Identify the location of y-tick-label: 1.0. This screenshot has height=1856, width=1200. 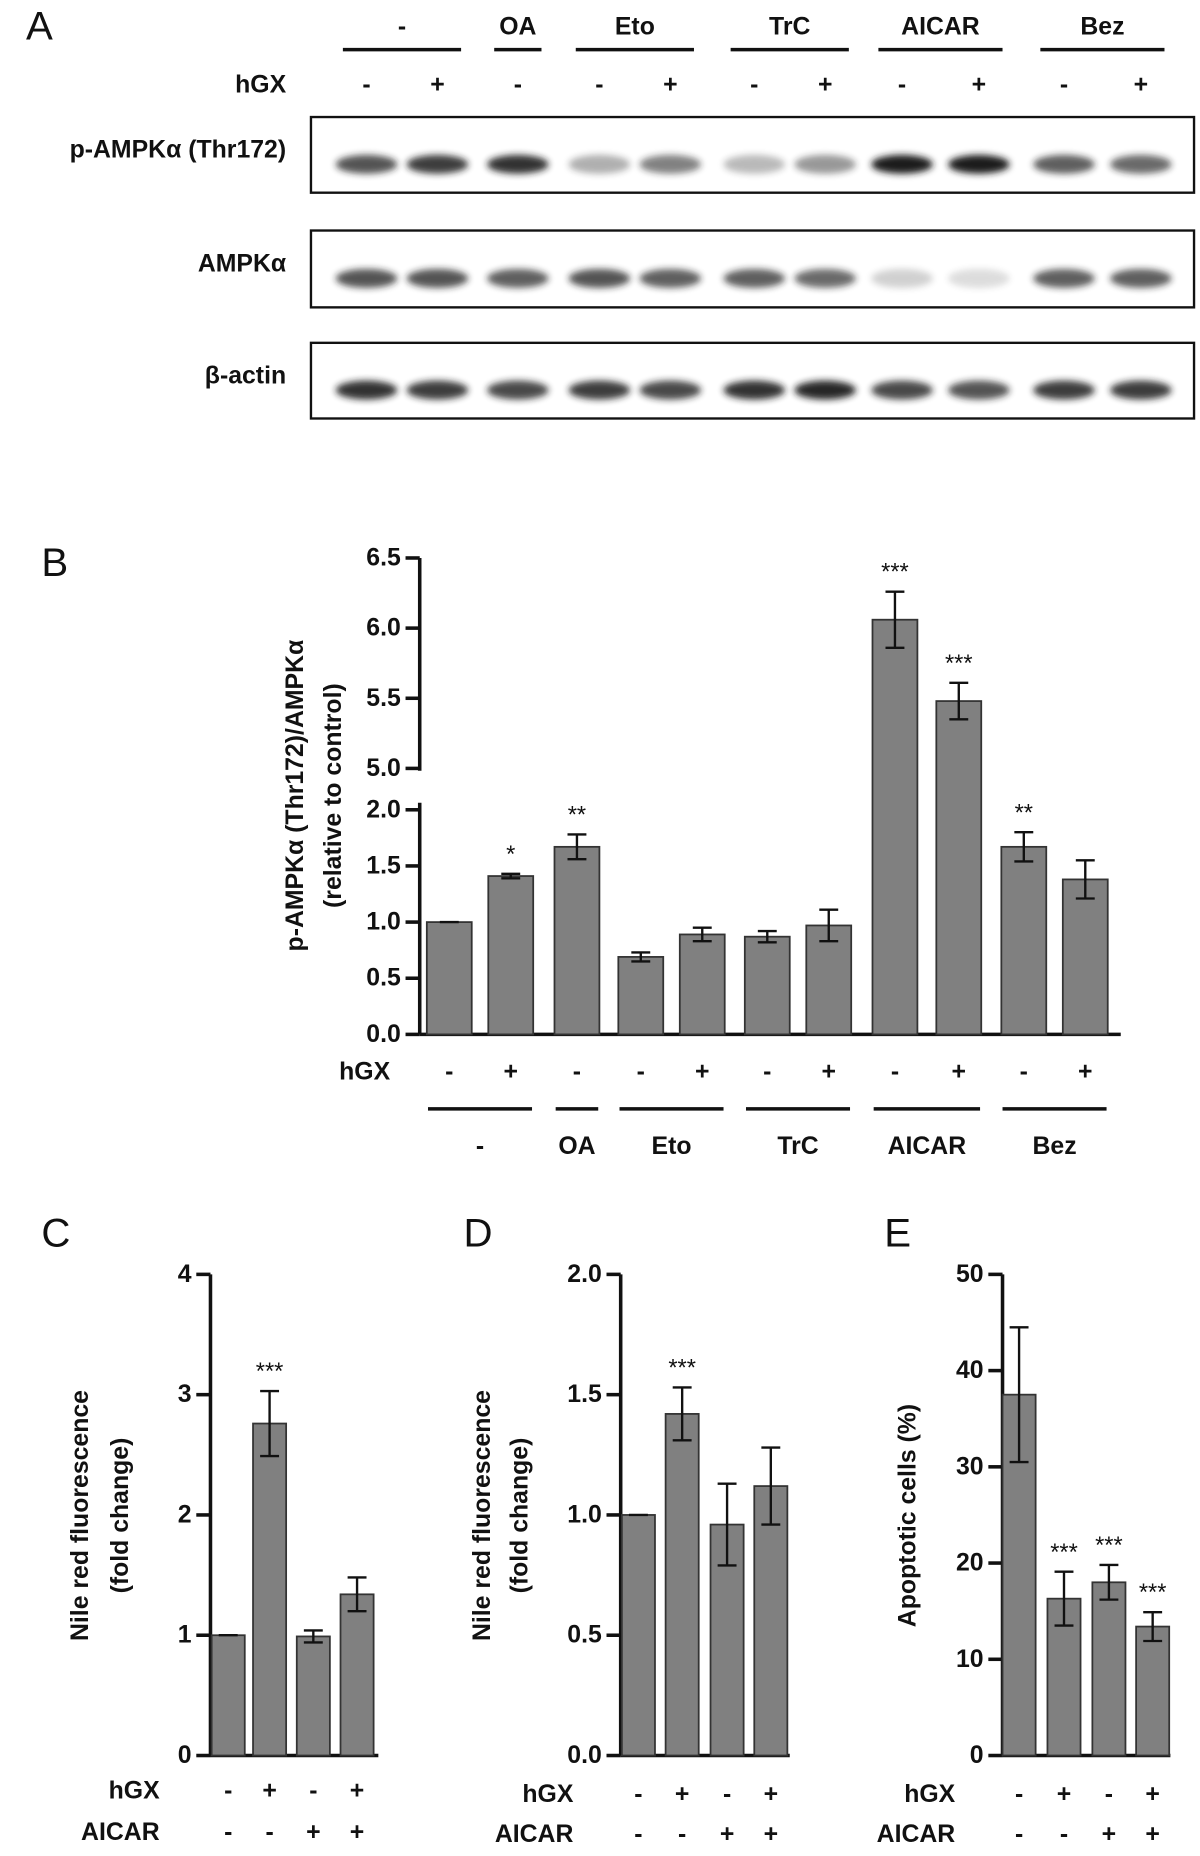
(584, 1514).